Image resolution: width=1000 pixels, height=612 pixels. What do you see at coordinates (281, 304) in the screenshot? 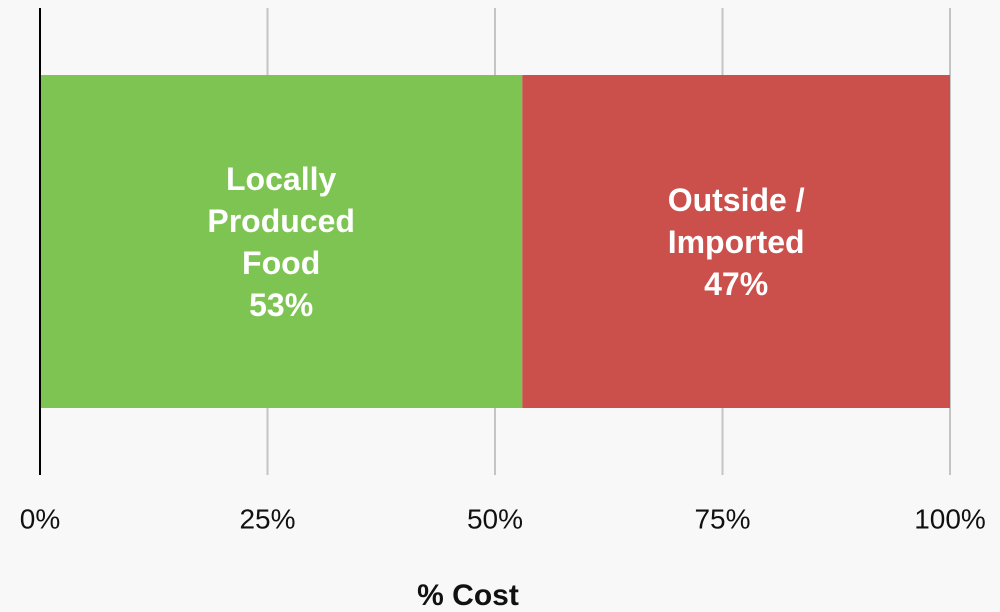
I see `data-label: 53%` at bounding box center [281, 304].